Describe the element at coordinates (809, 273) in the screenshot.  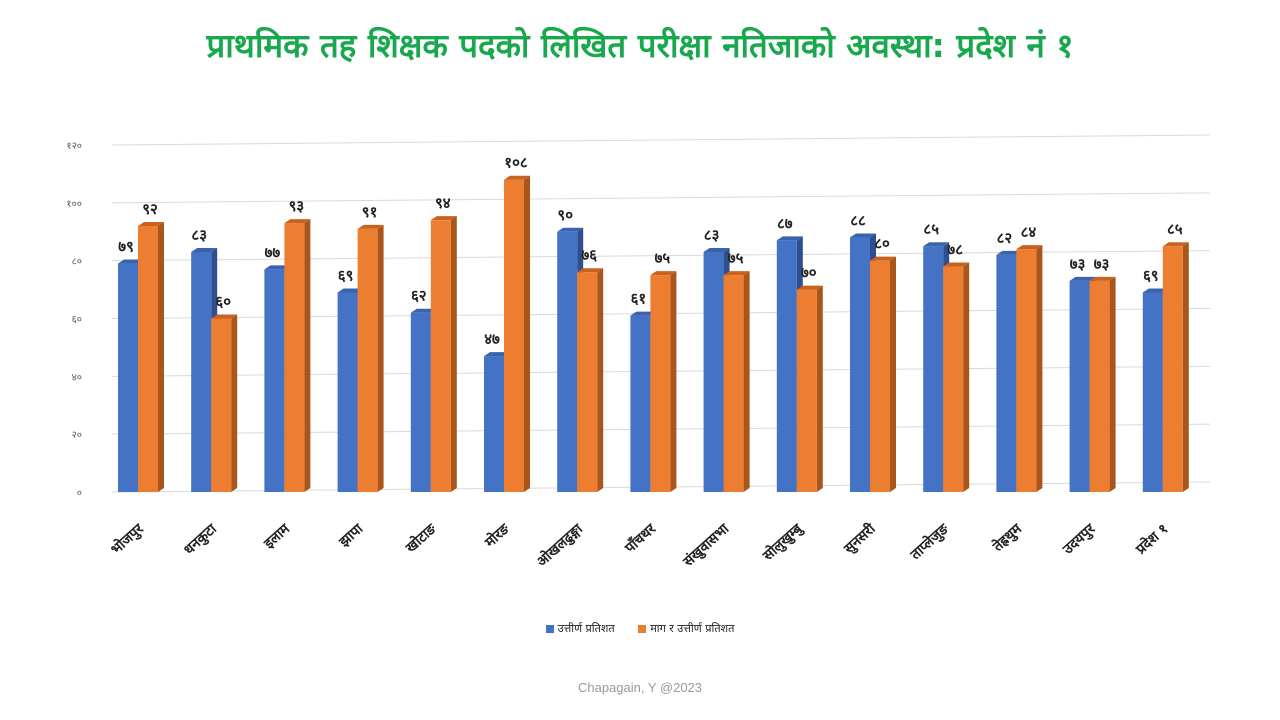
I see `data-label: ७०` at that location.